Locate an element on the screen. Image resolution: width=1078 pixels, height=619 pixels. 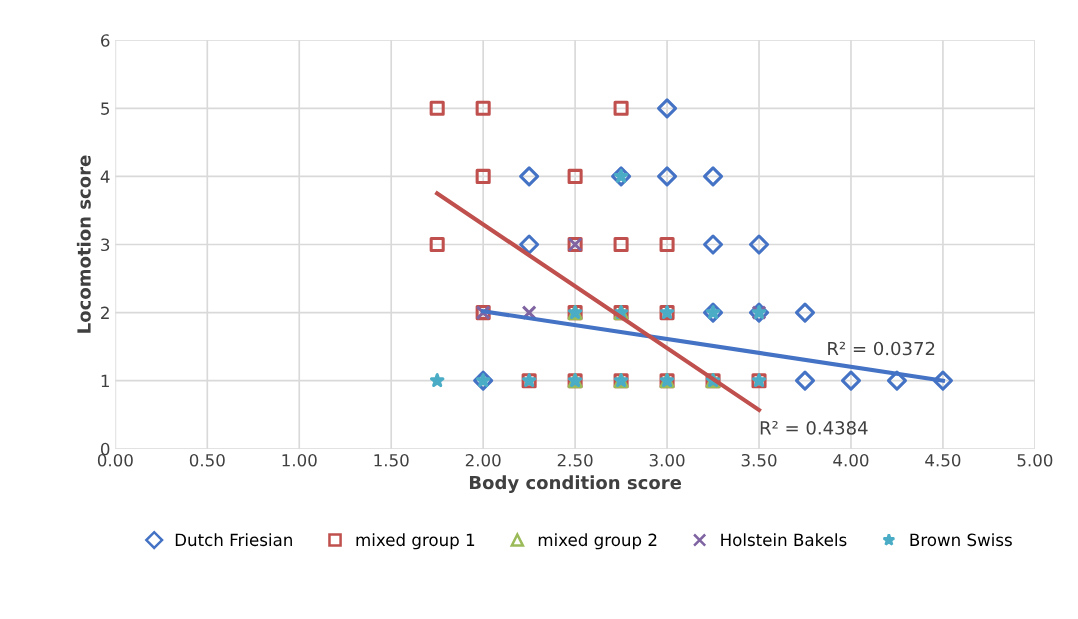
x-tick-label: 0.00 is located at coordinates (115, 460).